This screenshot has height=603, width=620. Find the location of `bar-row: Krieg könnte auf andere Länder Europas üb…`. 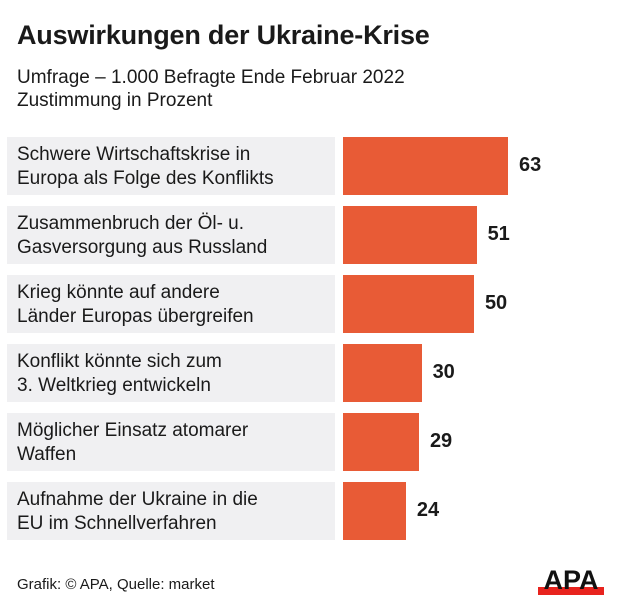

bar-row: Krieg könnte auf andere Länder Europas üb… is located at coordinates (312, 304).